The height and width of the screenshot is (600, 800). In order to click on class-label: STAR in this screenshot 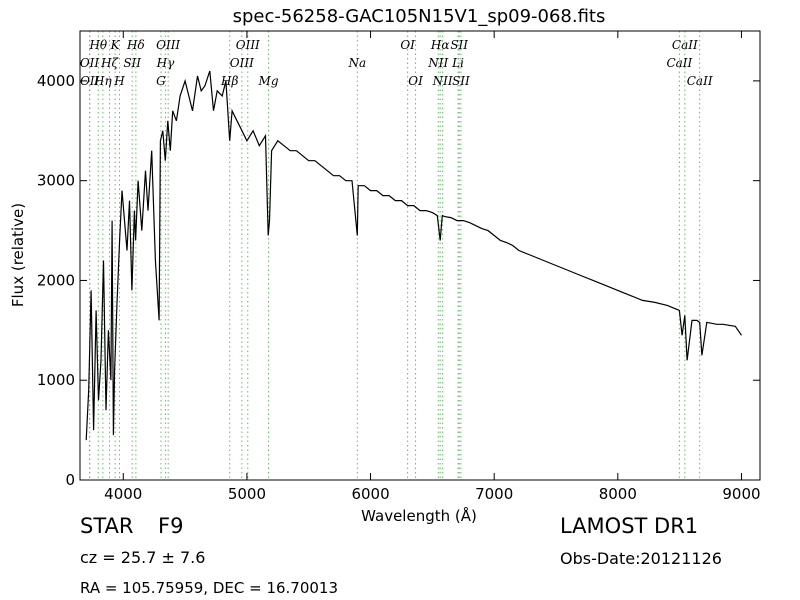, I will do `click(107, 526)`.